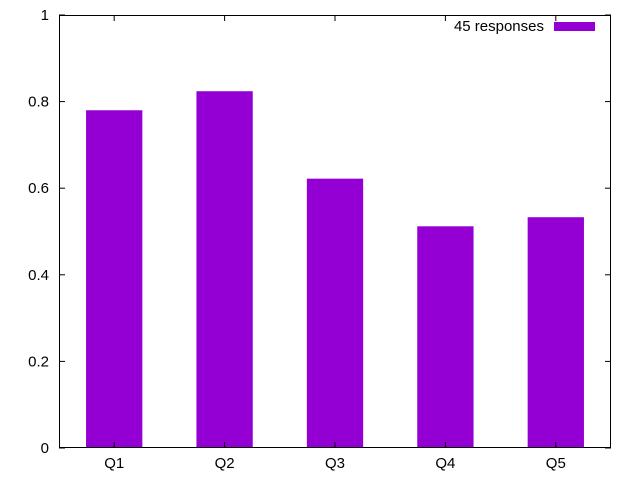 This screenshot has height=480, width=640. I want to click on x-tick-label: Q3, so click(335, 463).